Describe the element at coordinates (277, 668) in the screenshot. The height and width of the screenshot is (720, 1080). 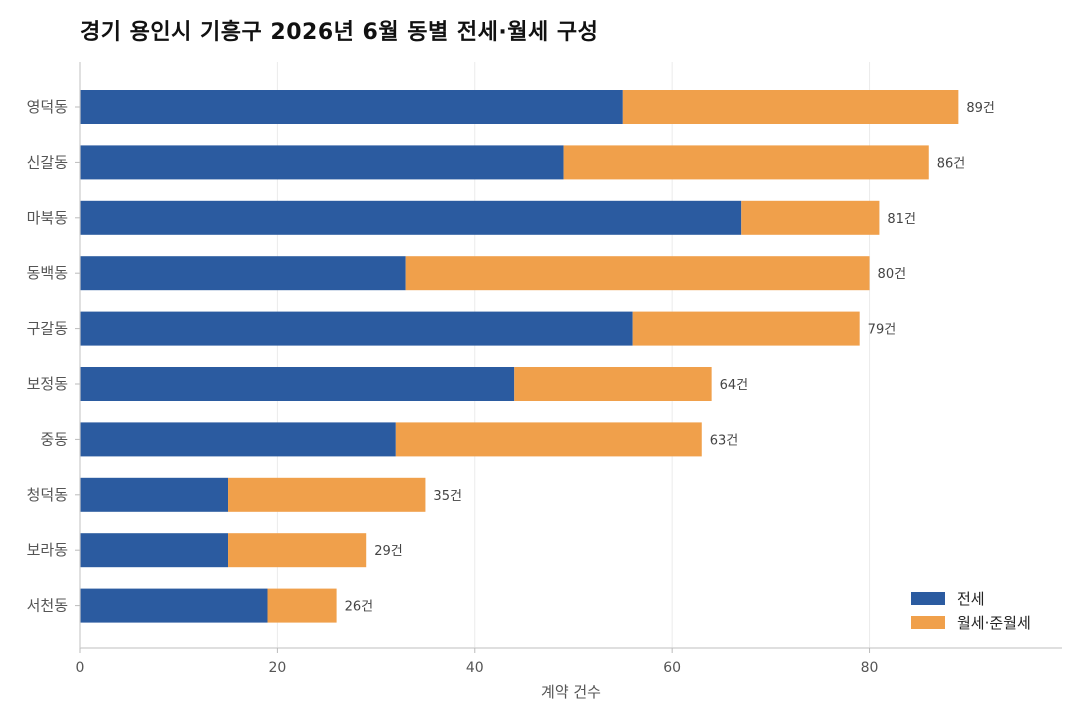
I see `x-tick-label: 20` at that location.